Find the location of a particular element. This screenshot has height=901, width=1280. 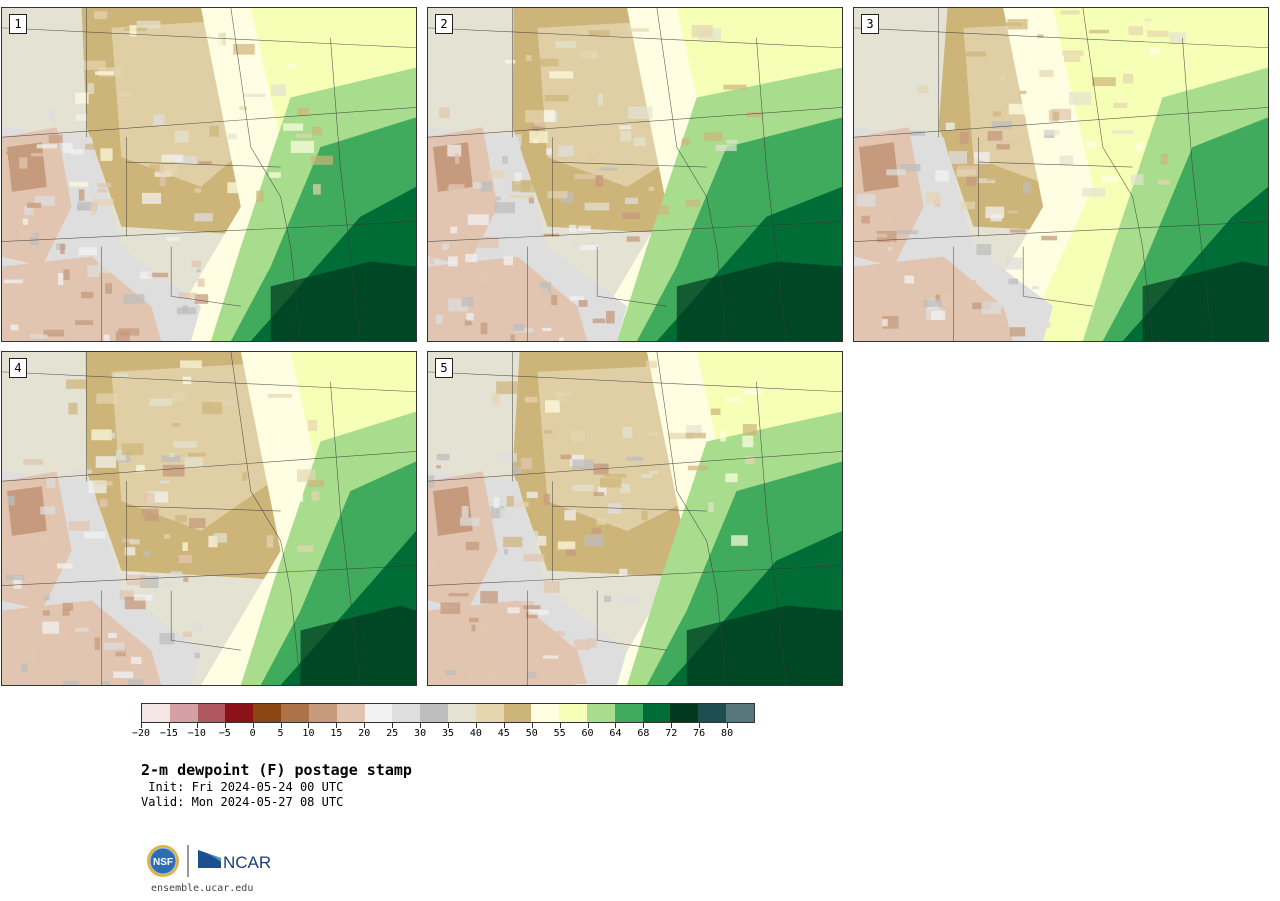

colorbar-tick-label: 55 is located at coordinates (559, 733).